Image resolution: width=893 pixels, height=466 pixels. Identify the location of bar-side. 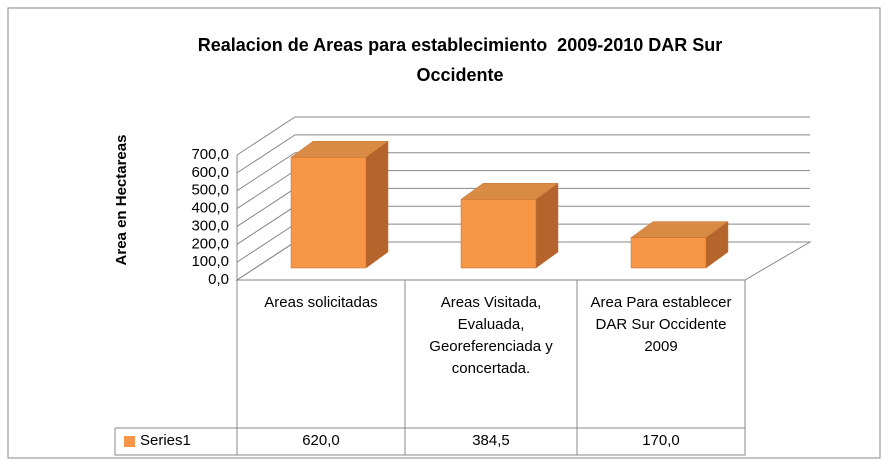
(377, 204).